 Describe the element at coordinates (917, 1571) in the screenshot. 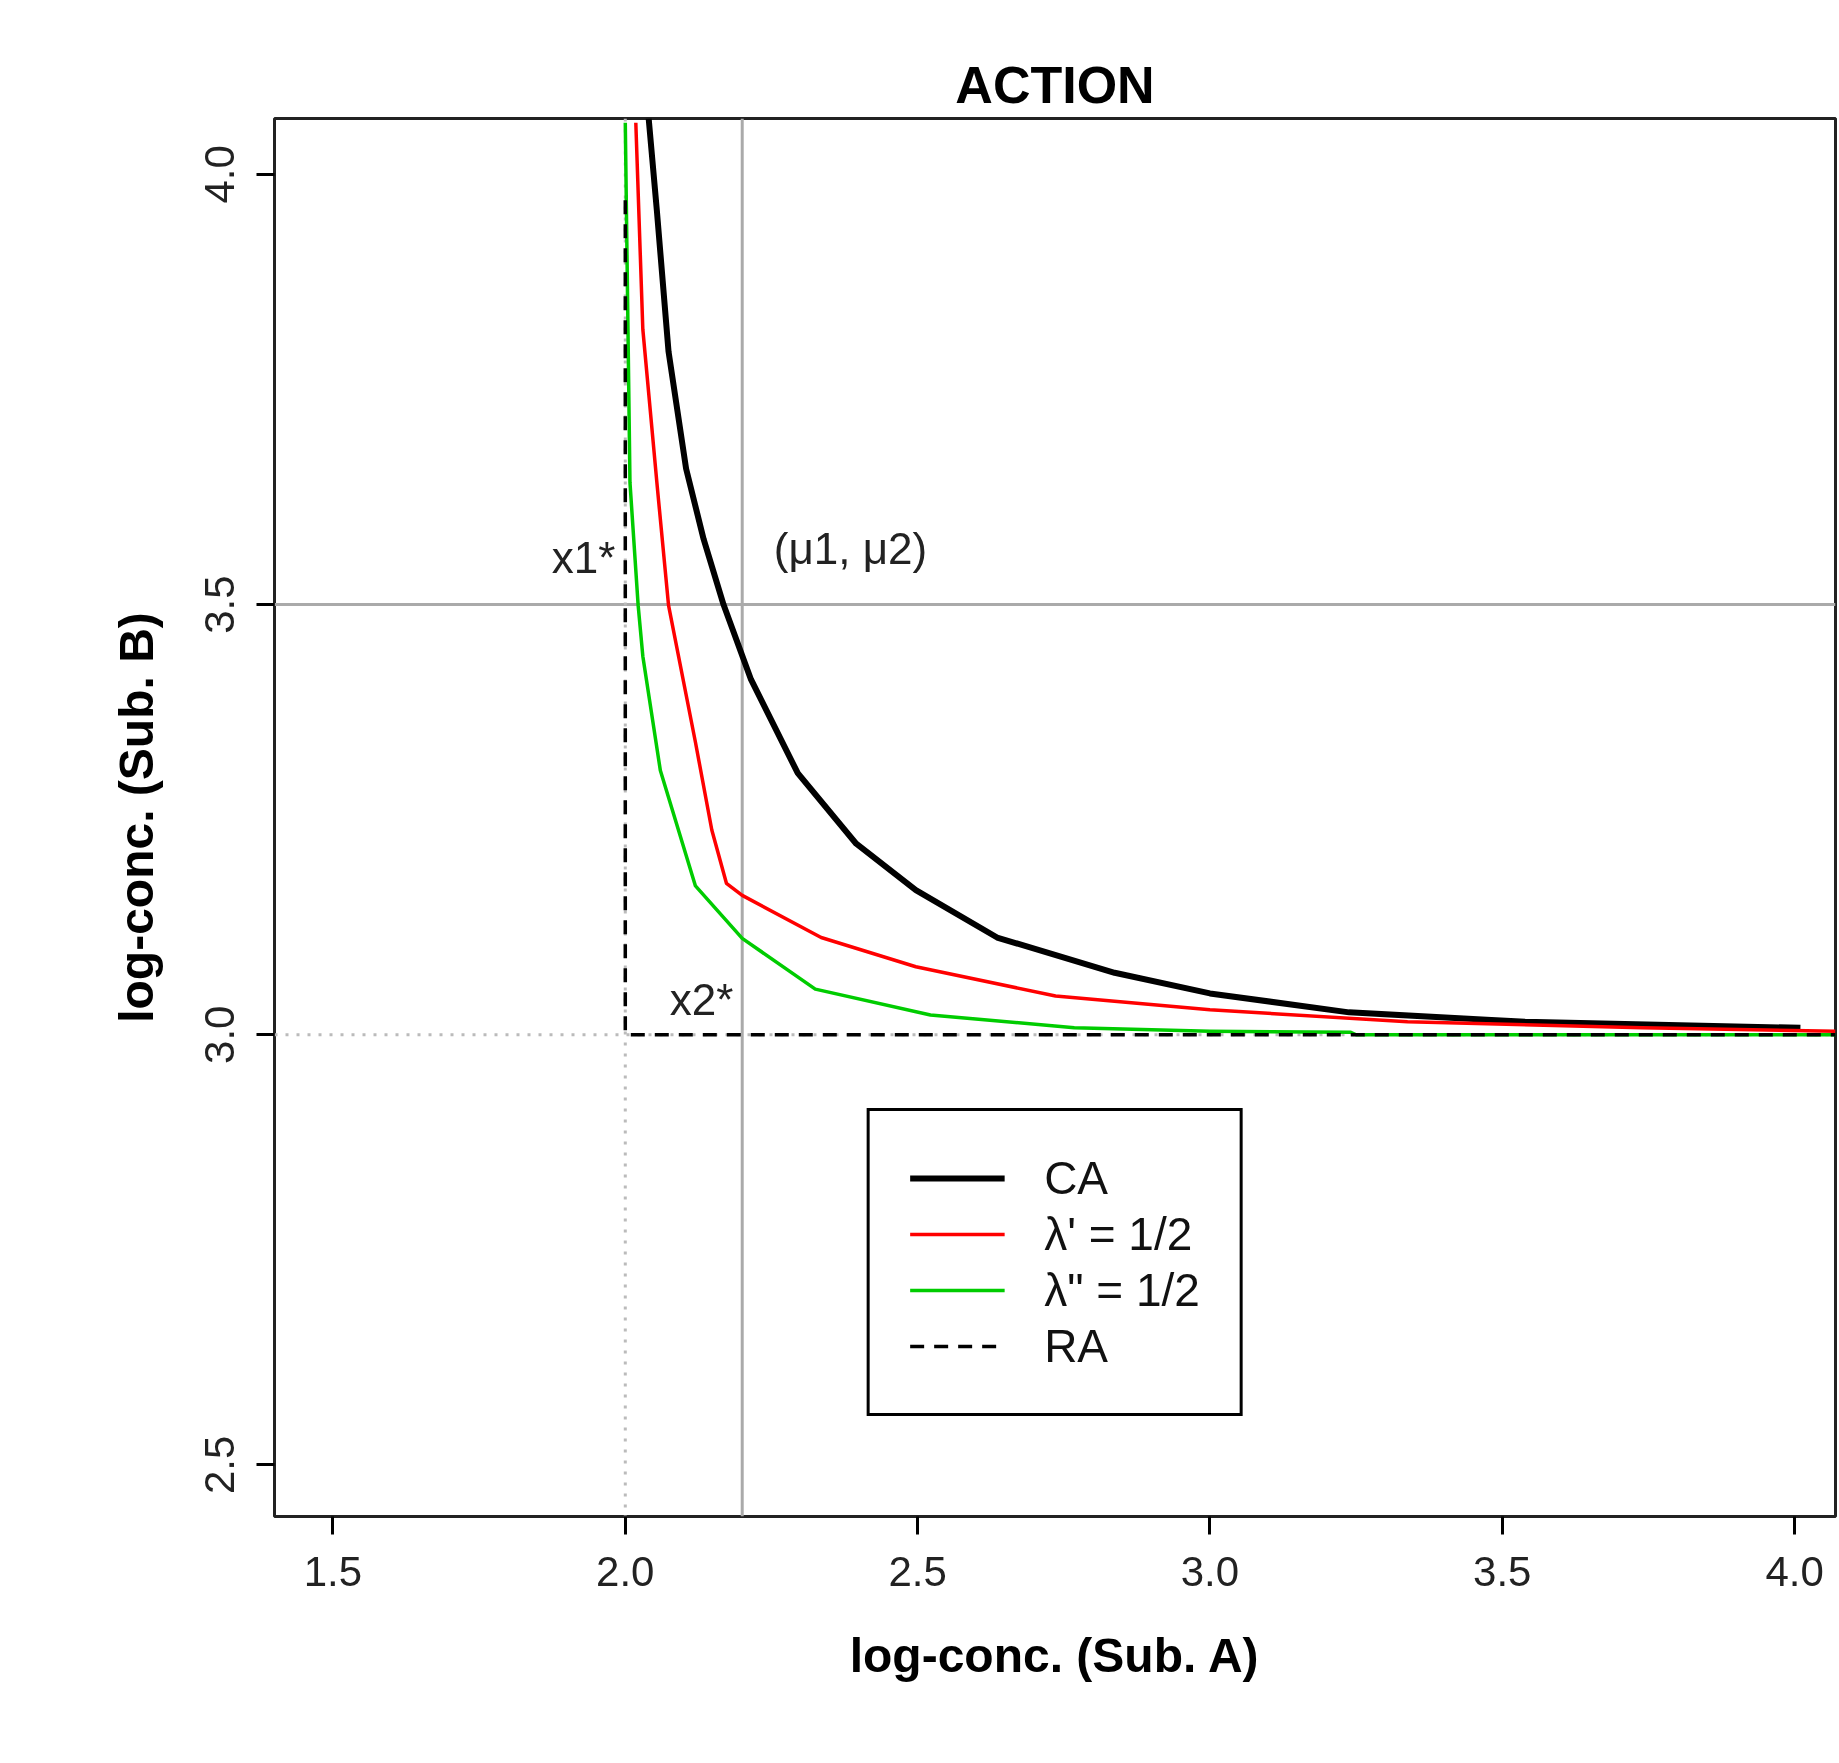

I see `x-tick-label: 2.5` at that location.